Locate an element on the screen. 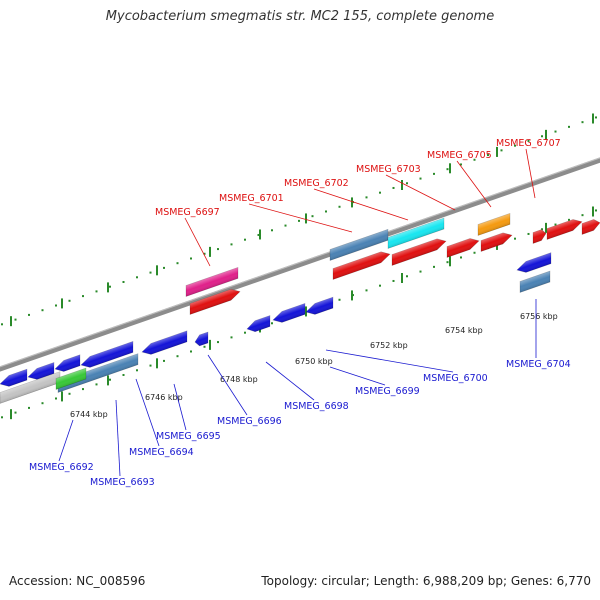 The width and height of the screenshot is (600, 600). gene-label-msmeg-6707: MSMEG_6707 is located at coordinates (528, 143).